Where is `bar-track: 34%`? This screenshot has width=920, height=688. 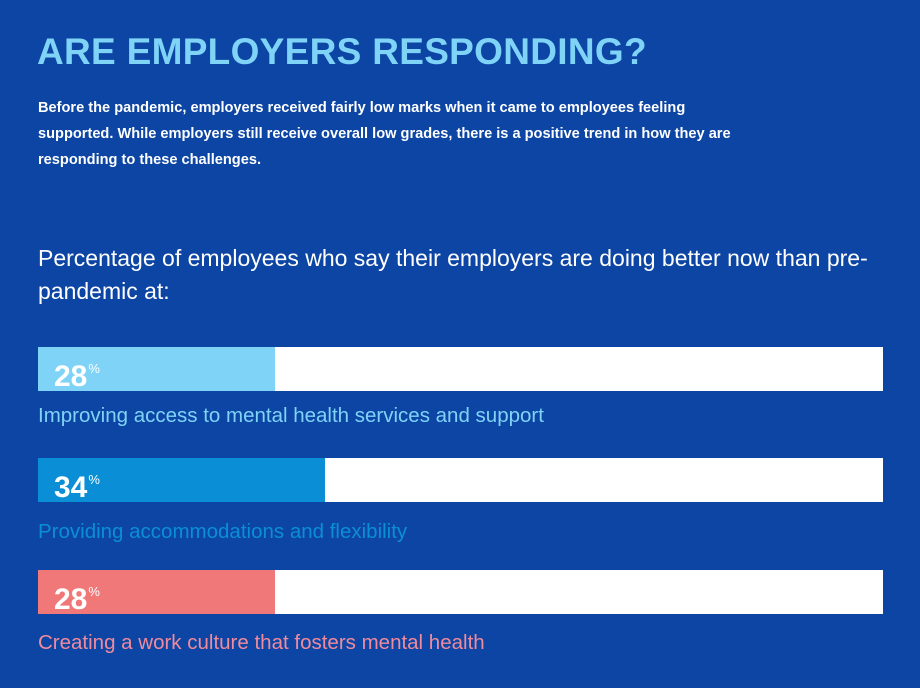
bar-track: 34% is located at coordinates (460, 481).